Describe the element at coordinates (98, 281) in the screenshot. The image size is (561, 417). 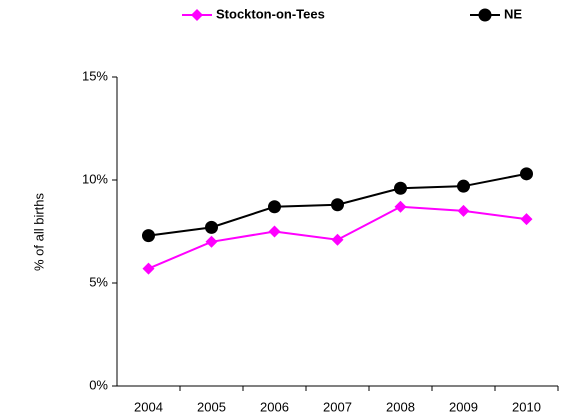
I see `y-tick-label: 5%` at that location.